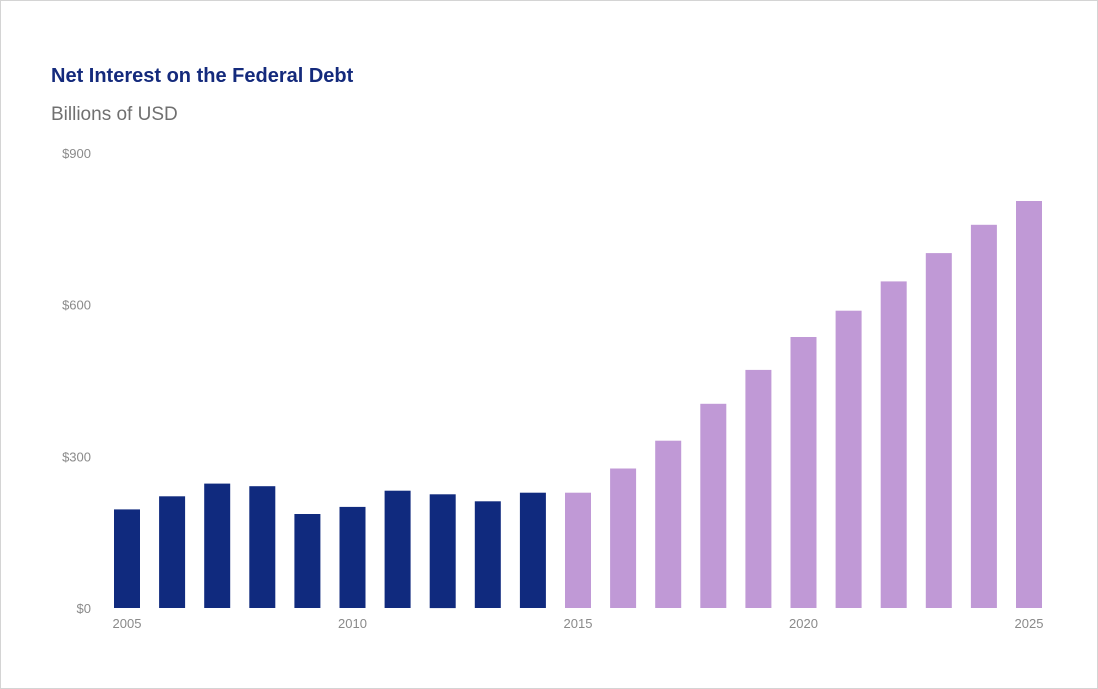  I want to click on bar-2016, so click(623, 538).